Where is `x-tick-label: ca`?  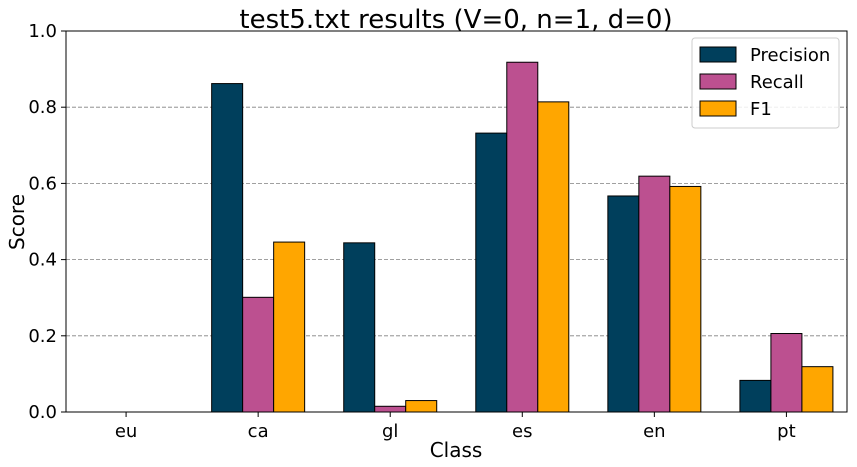 x-tick-label: ca is located at coordinates (258, 431).